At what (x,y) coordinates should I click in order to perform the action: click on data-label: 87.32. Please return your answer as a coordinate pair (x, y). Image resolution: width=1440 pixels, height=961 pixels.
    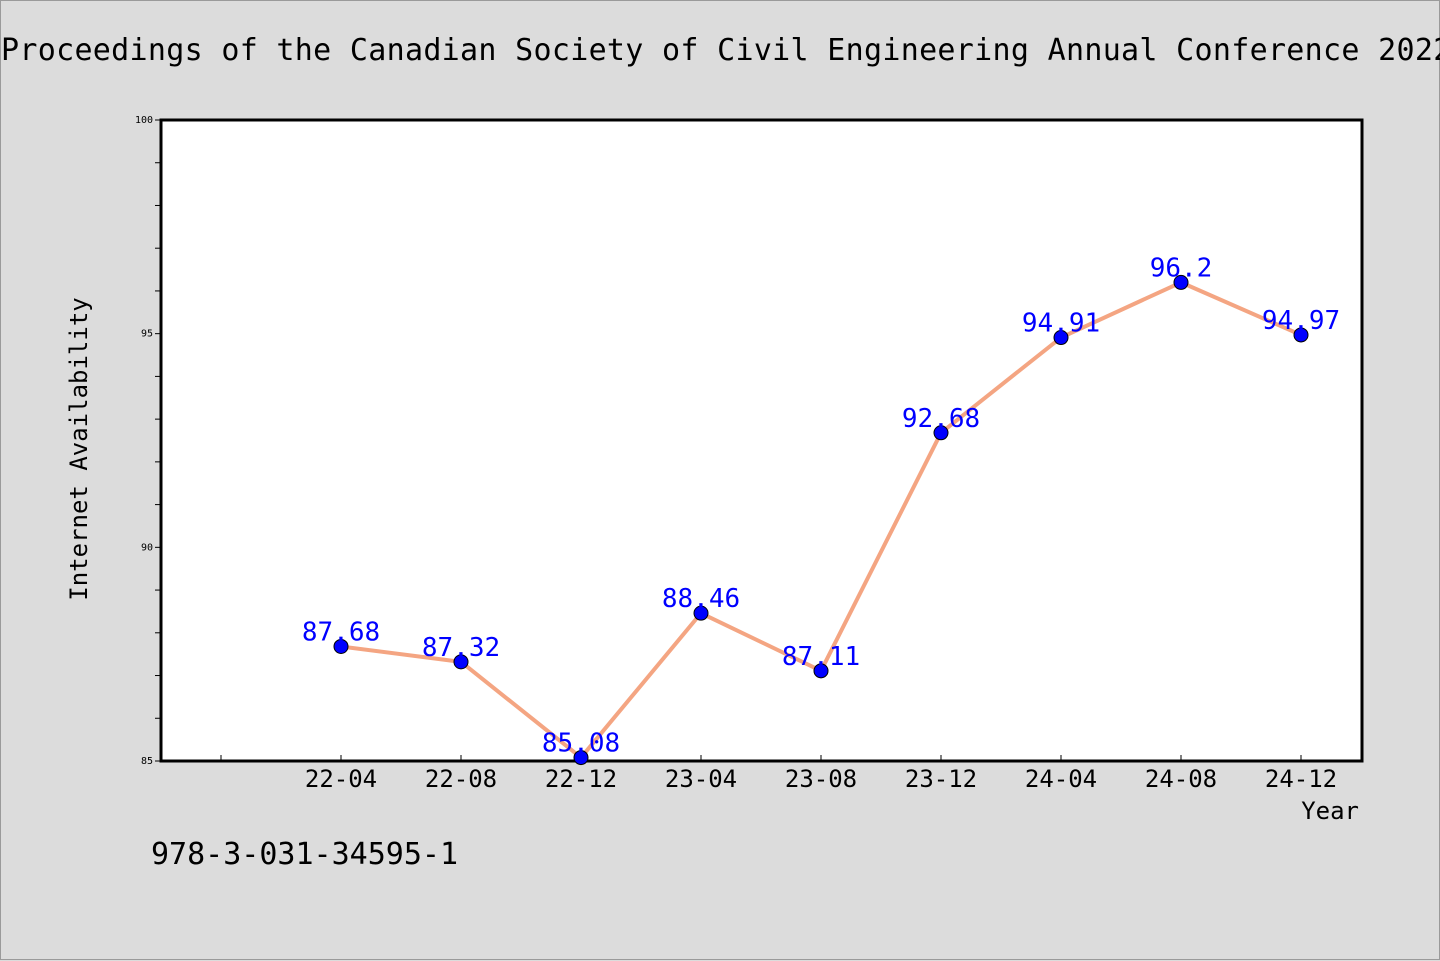
    Looking at the image, I should click on (461, 648).